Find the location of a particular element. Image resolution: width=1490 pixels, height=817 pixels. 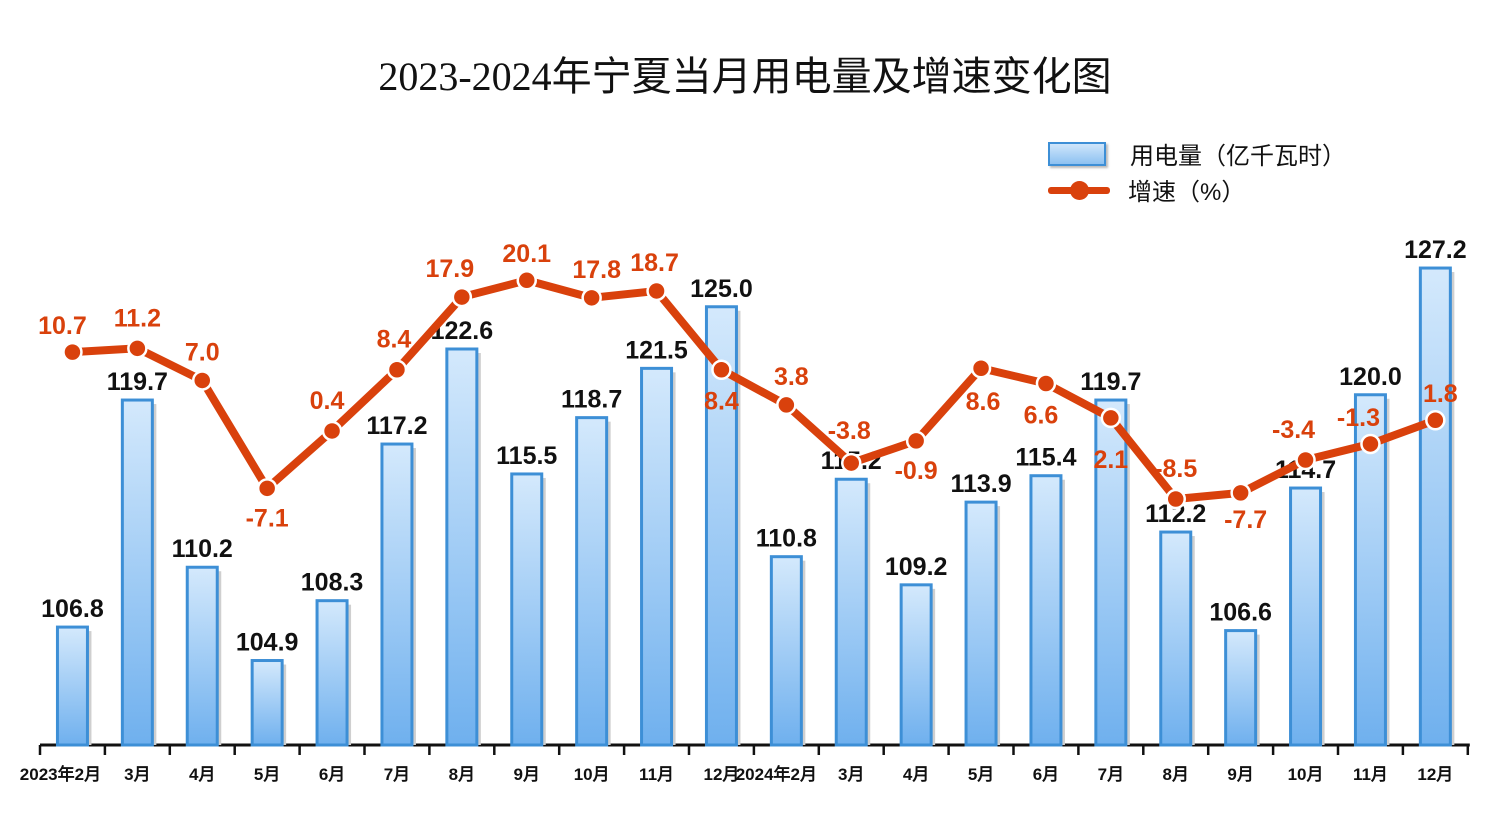

bar-value-label: 109.2 is located at coordinates (916, 567).